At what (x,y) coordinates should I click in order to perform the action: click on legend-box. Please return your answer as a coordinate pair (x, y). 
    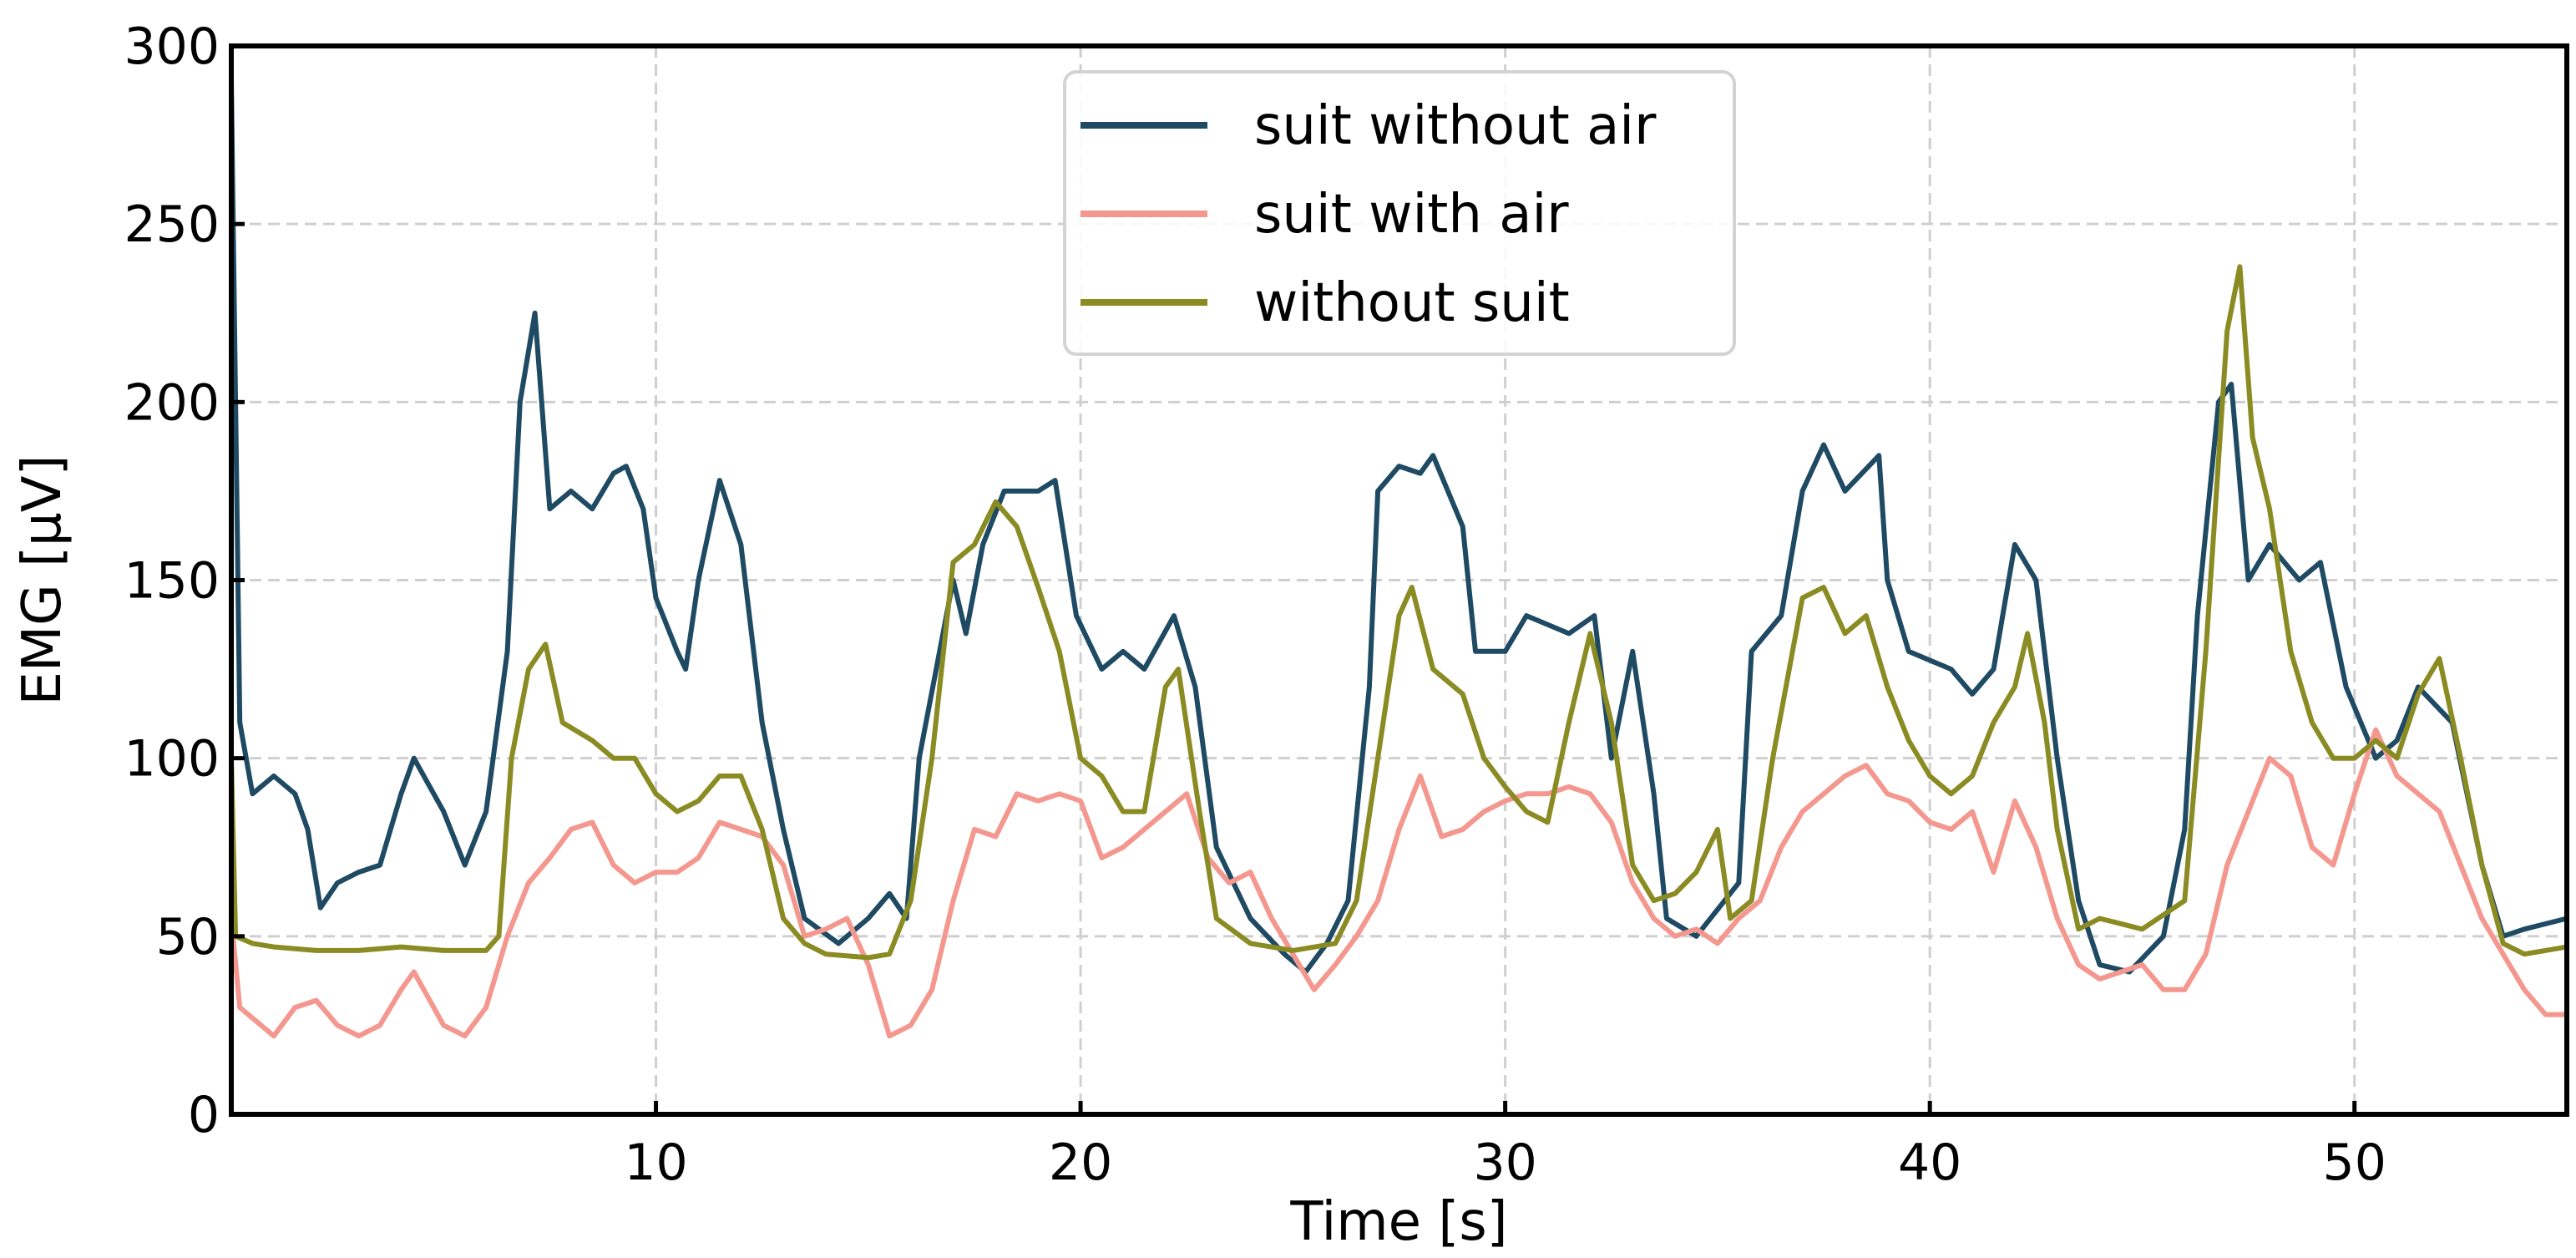
    Looking at the image, I should click on (1399, 213).